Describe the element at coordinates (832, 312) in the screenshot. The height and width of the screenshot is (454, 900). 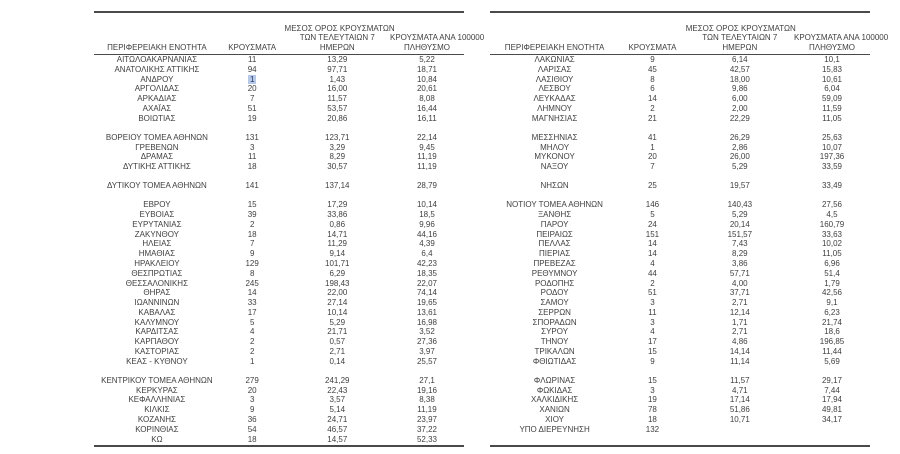
I see `cell-value: 6,23` at that location.